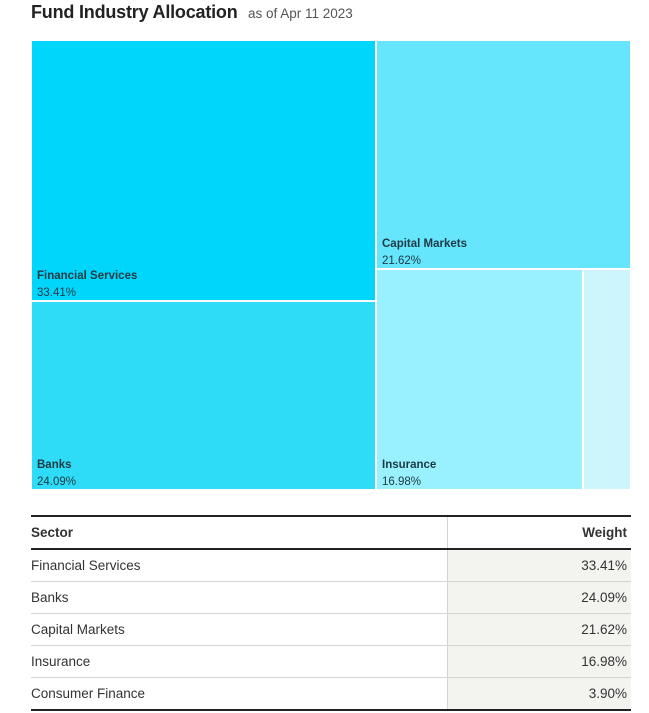 Image resolution: width=649 pixels, height=713 pixels. Describe the element at coordinates (56, 474) in the screenshot. I see `tile-label: Banks 24.09%` at that location.